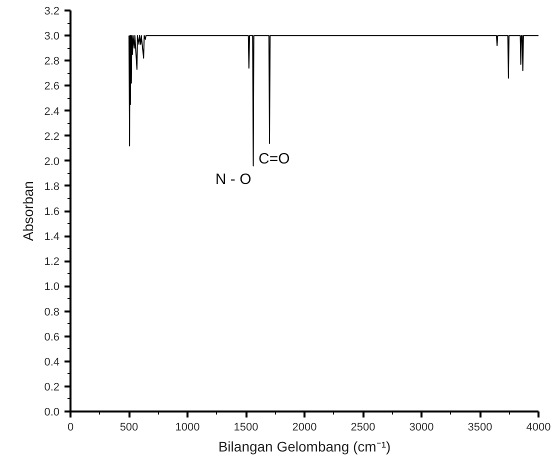 Image resolution: width=552 pixels, height=461 pixels. Describe the element at coordinates (480, 428) in the screenshot. I see `x-tick-label: 3500` at that location.